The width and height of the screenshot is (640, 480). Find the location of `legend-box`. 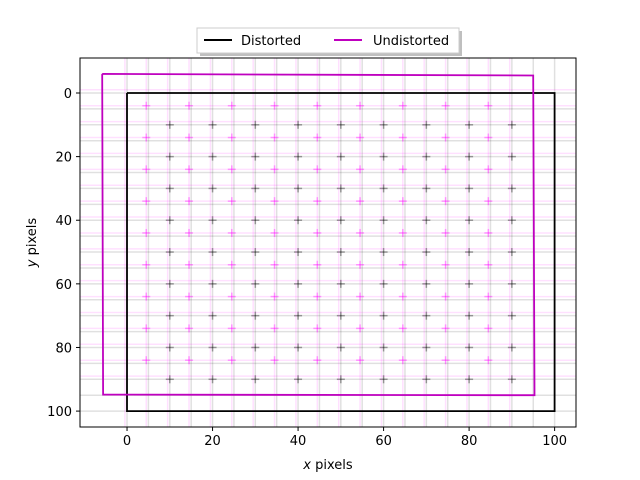

legend-box is located at coordinates (328, 40).